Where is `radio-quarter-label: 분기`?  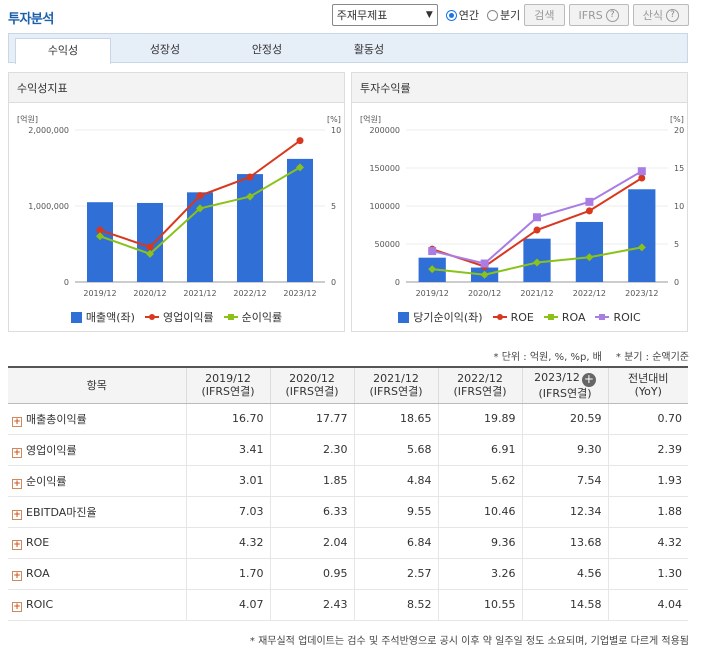
radio-quarter-label: 분기 is located at coordinates (510, 15).